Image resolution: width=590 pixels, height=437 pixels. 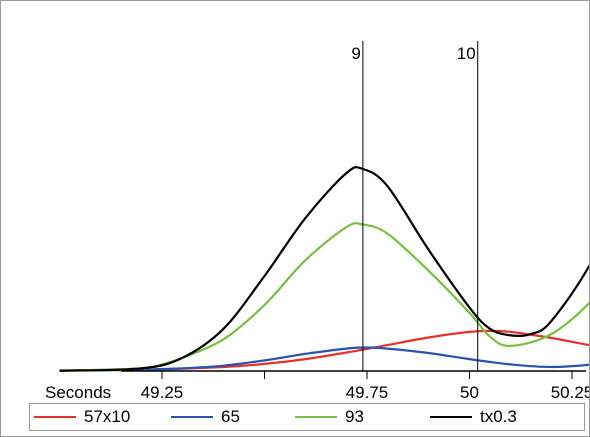 I want to click on legend-label: 57x10, so click(x=107, y=416).